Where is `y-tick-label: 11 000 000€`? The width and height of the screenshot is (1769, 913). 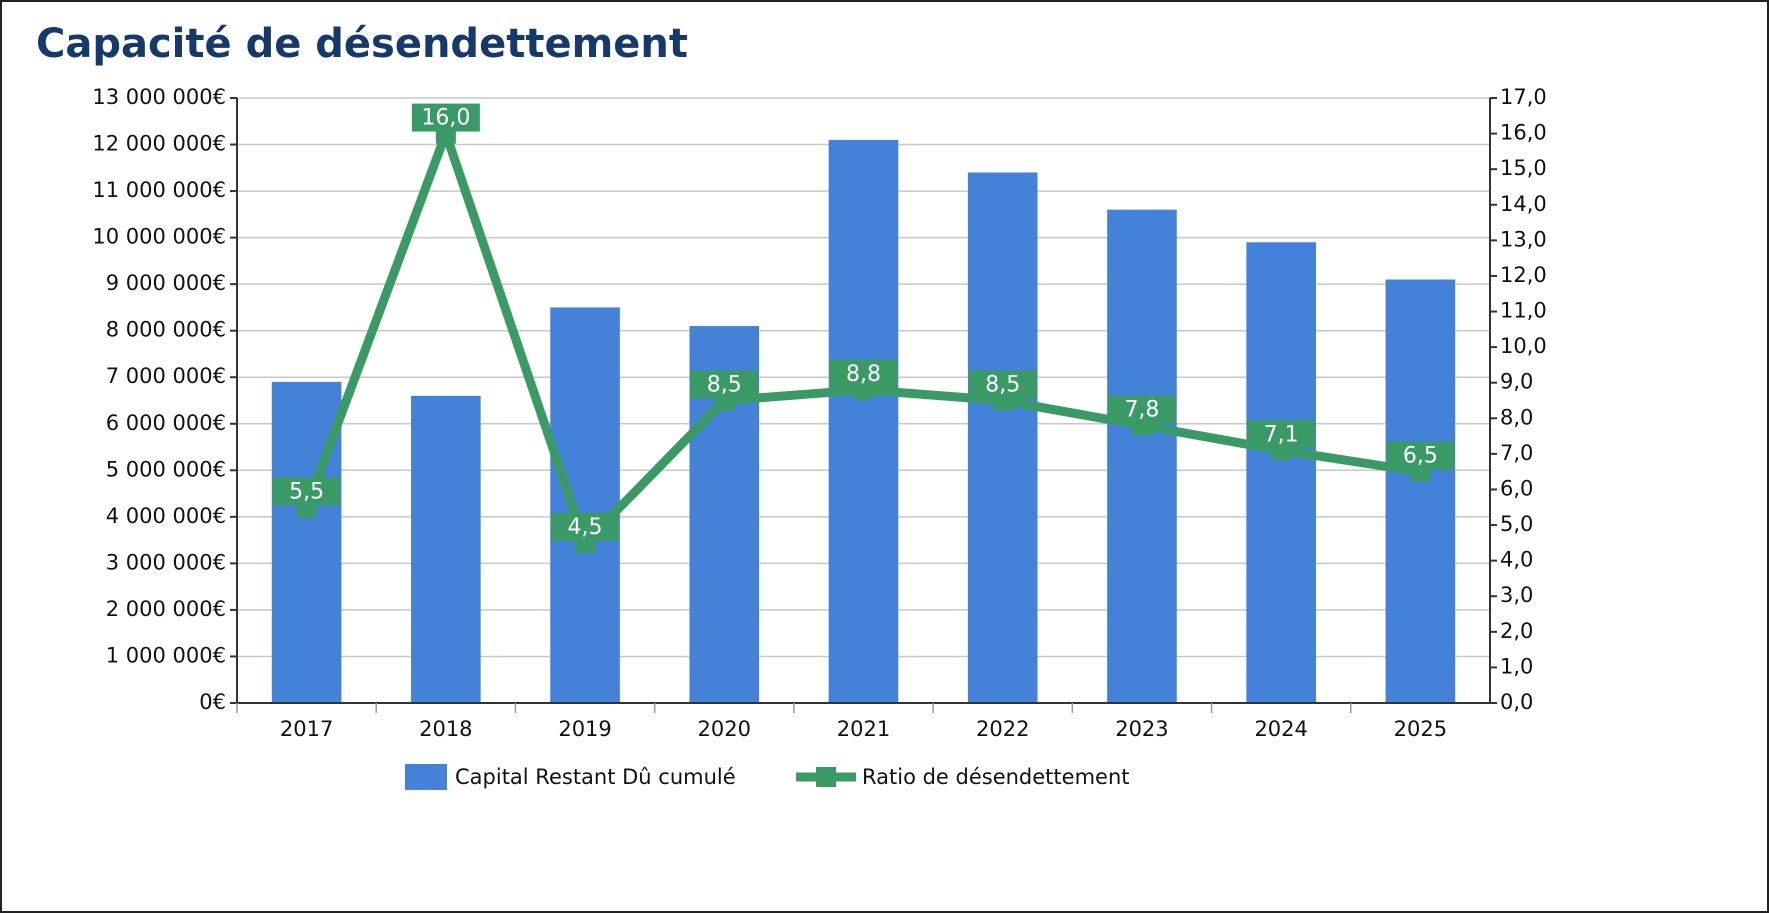
y-tick-label: 11 000 000€ is located at coordinates (159, 190).